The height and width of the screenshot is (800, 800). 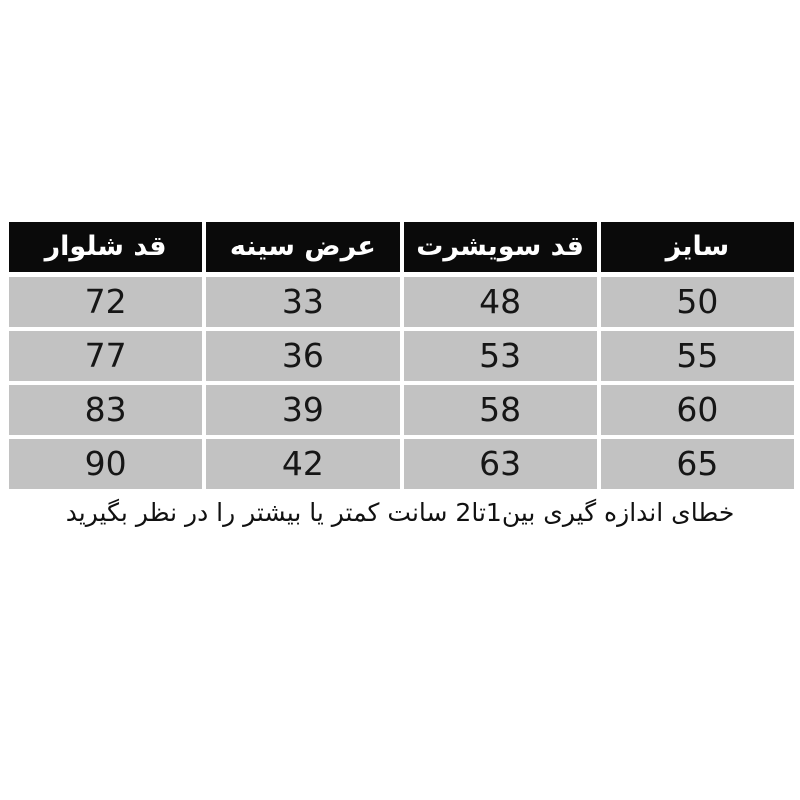 What do you see at coordinates (697, 247) in the screenshot?
I see `column-header-size: سایز` at bounding box center [697, 247].